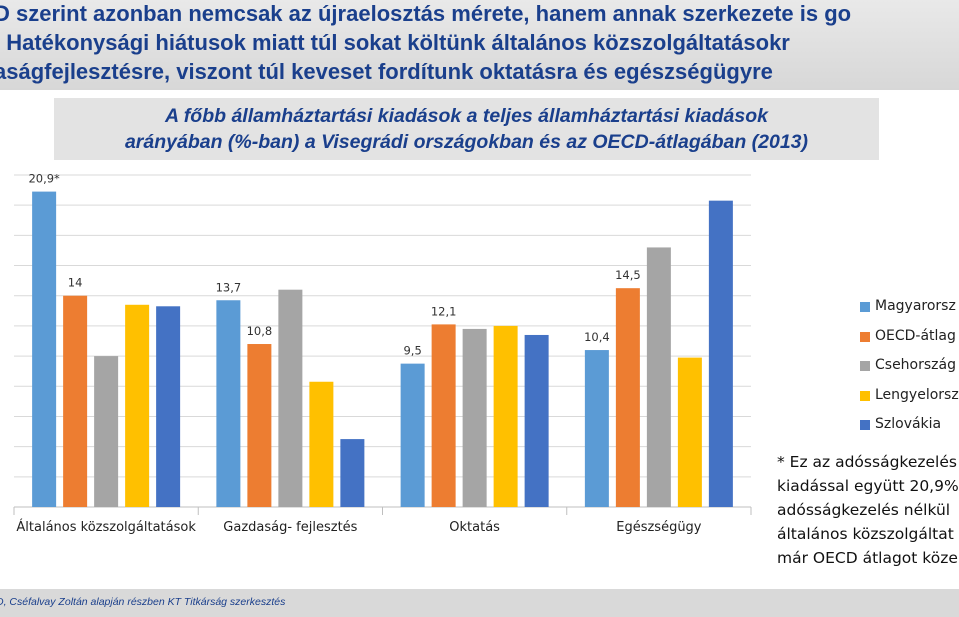 The height and width of the screenshot is (617, 959). I want to click on data-label: 9,5, so click(412, 351).